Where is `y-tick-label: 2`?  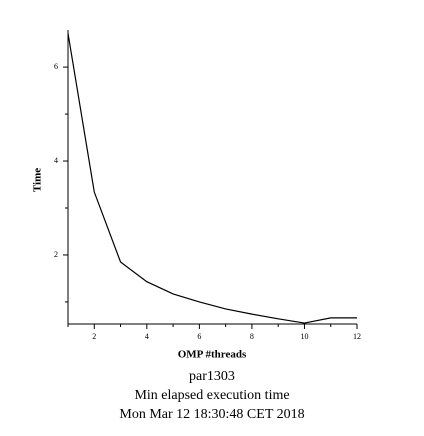
y-tick-label: 2 is located at coordinates (56, 254).